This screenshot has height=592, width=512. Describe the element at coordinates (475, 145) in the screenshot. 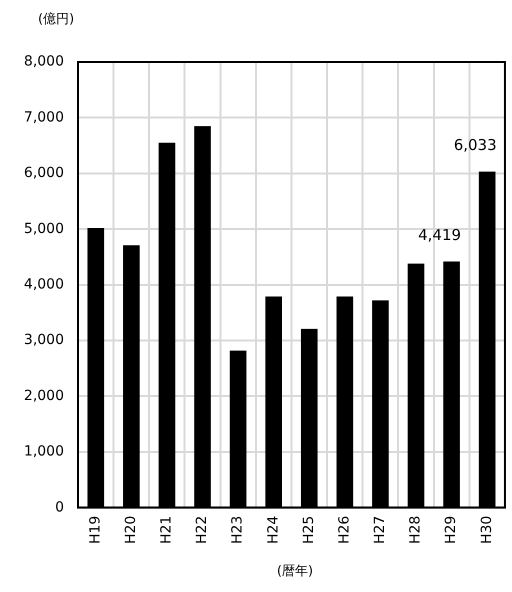

I see `data-label: 6,033` at that location.